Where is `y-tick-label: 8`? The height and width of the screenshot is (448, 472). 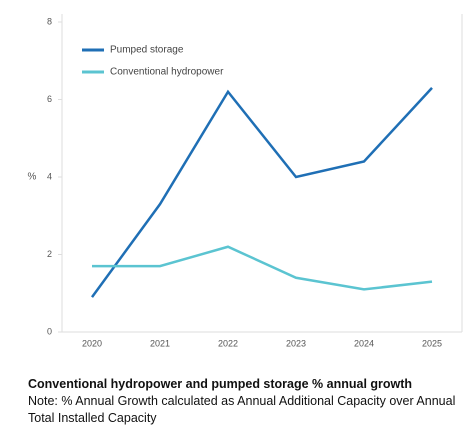 y-tick-label: 8 is located at coordinates (49, 21).